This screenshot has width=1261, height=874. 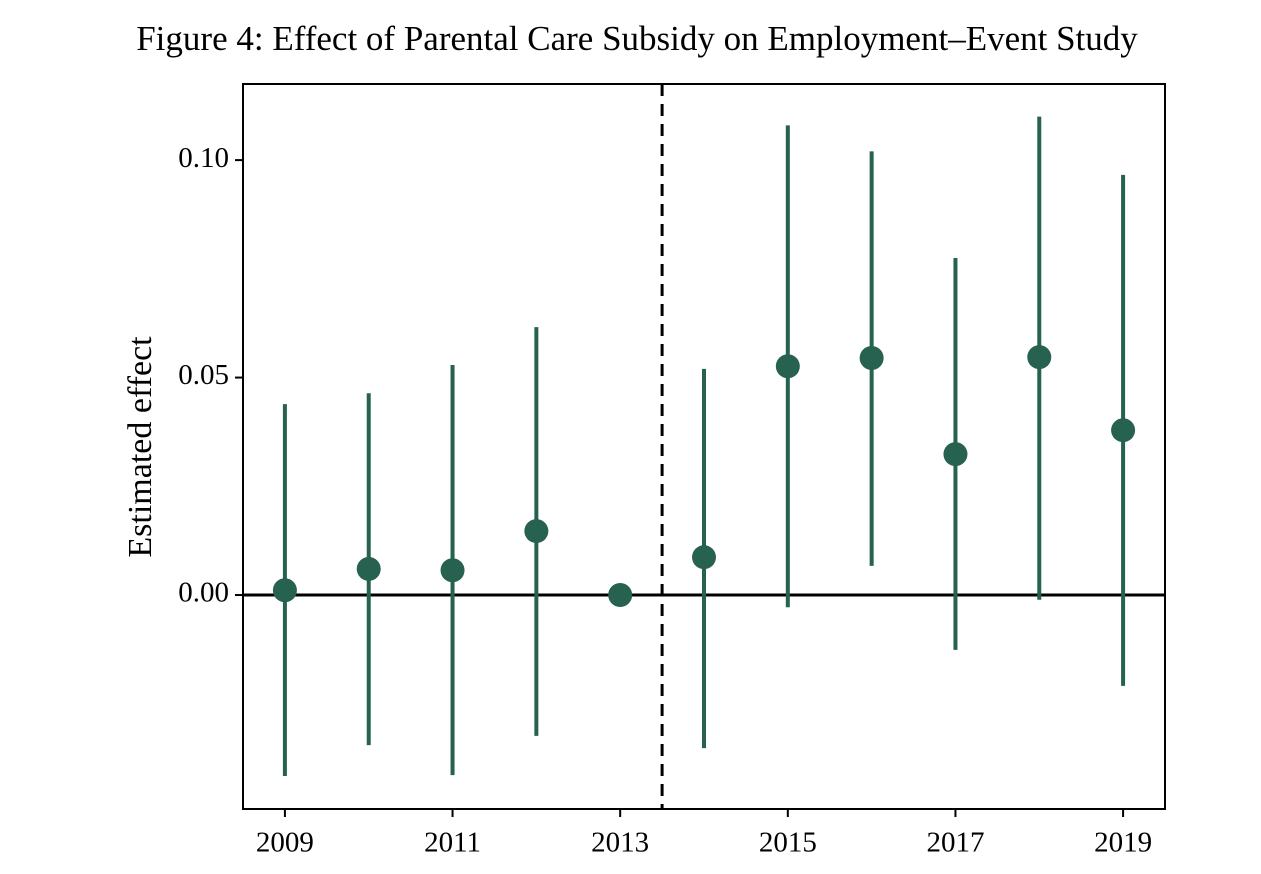 I want to click on x-tick-label: 2013, so click(x=620, y=843).